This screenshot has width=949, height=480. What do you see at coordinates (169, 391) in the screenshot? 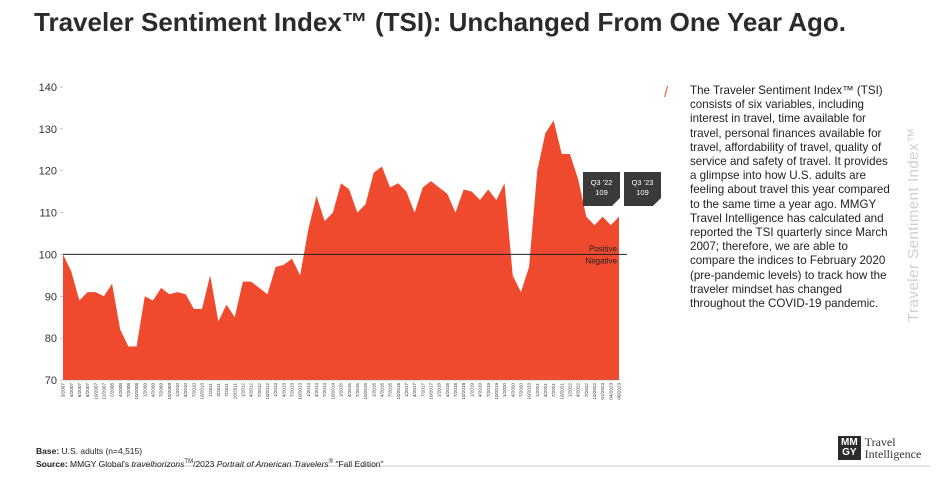
I see `x-tick-label: 10/2009` at bounding box center [169, 391].